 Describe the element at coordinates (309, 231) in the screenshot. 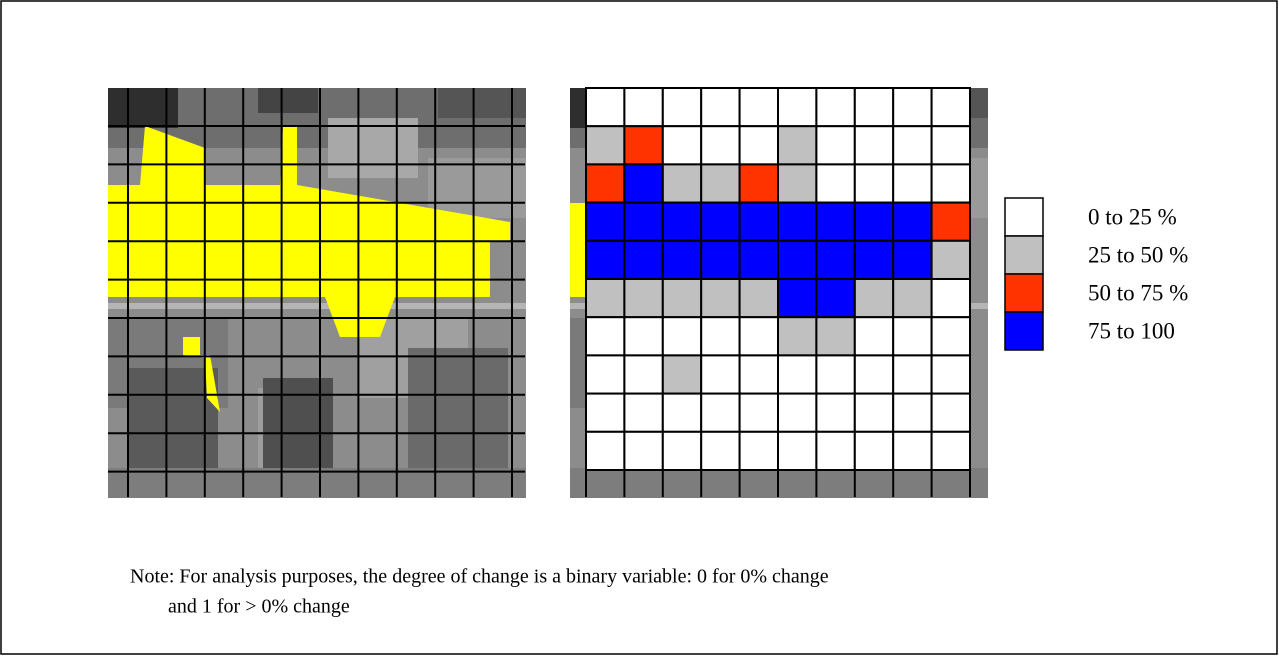

I see `change-area` at that location.